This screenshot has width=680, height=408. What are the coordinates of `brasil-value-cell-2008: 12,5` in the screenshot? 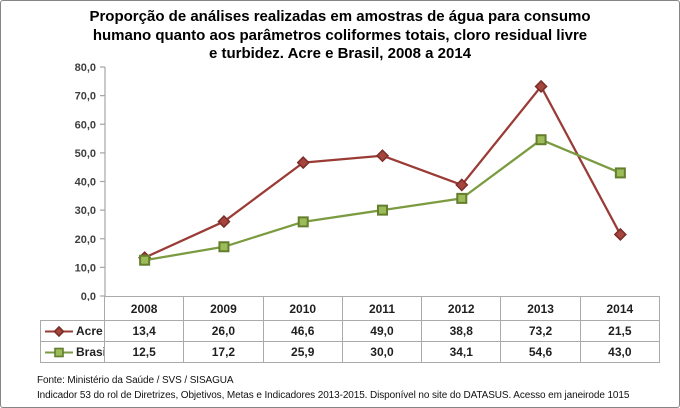 It's located at (144, 352).